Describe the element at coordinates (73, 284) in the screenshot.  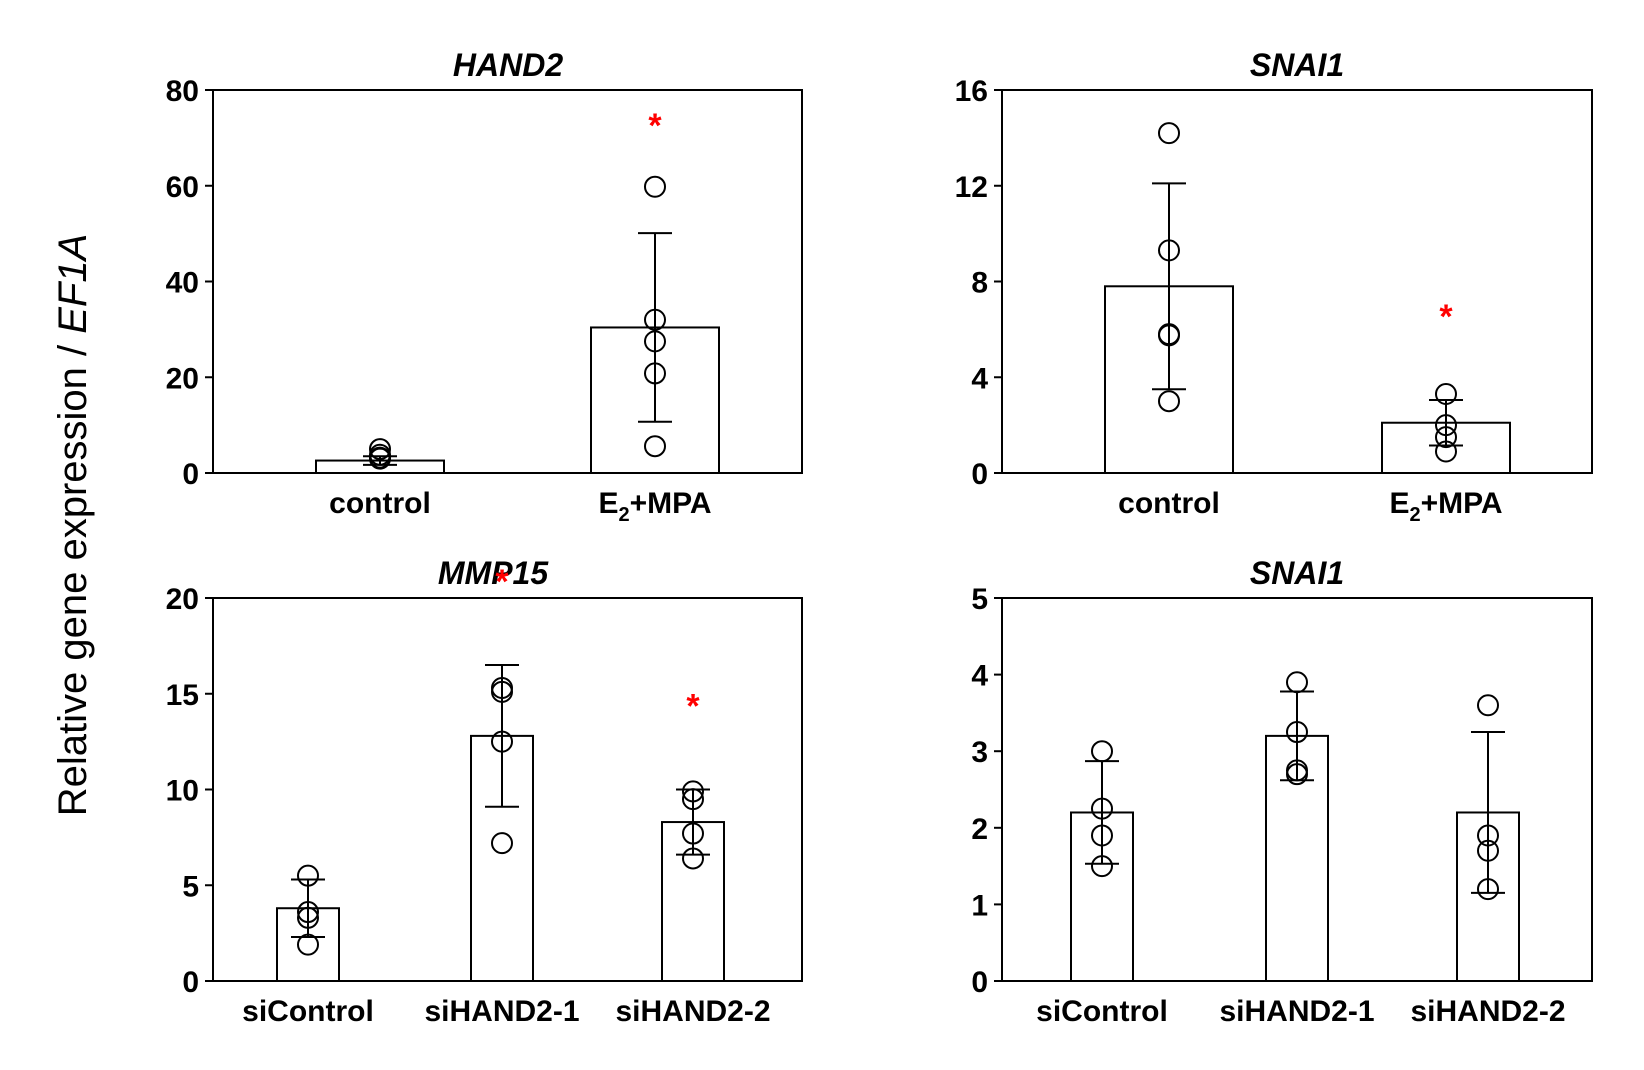
I see `y-axis-label-gene: EF1A` at that location.